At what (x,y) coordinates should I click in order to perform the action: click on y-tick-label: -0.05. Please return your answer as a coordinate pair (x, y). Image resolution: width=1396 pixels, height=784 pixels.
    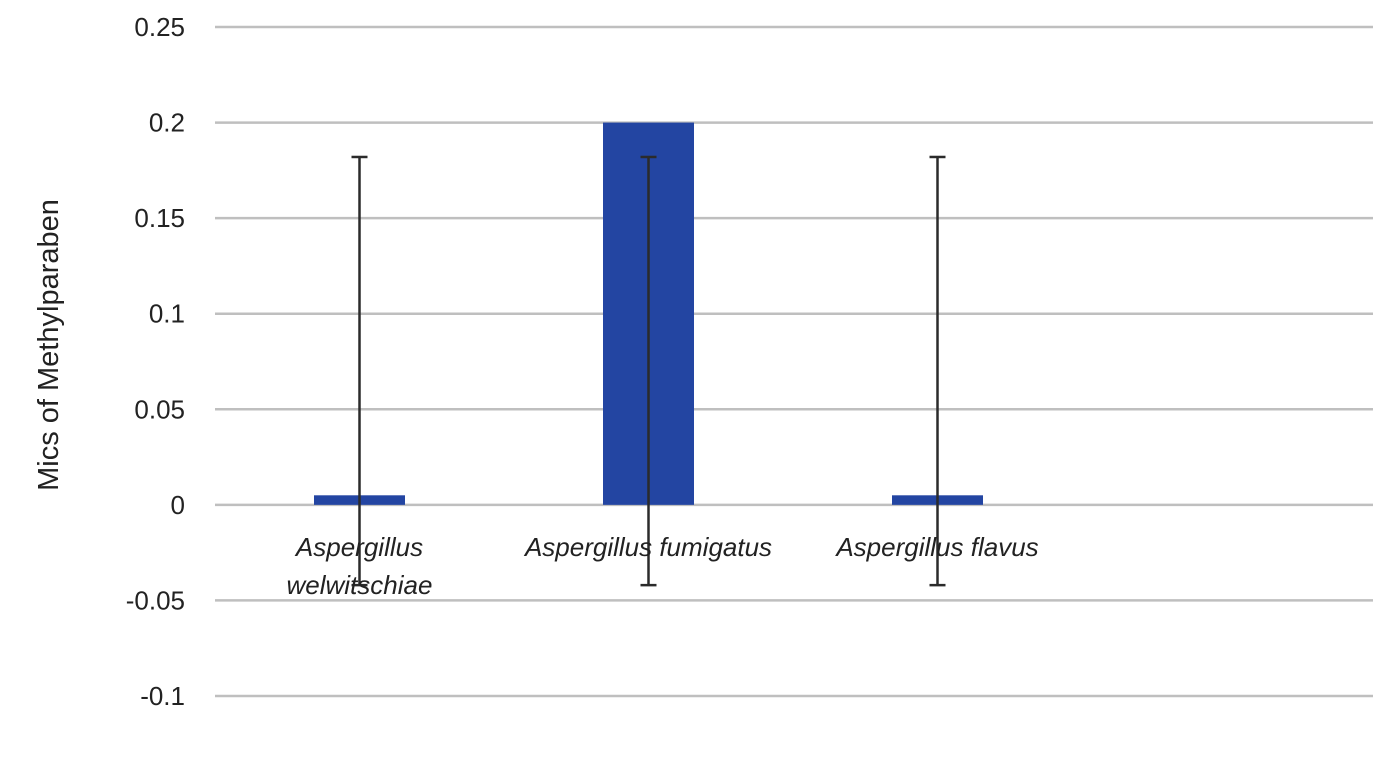
    Looking at the image, I should click on (155, 600).